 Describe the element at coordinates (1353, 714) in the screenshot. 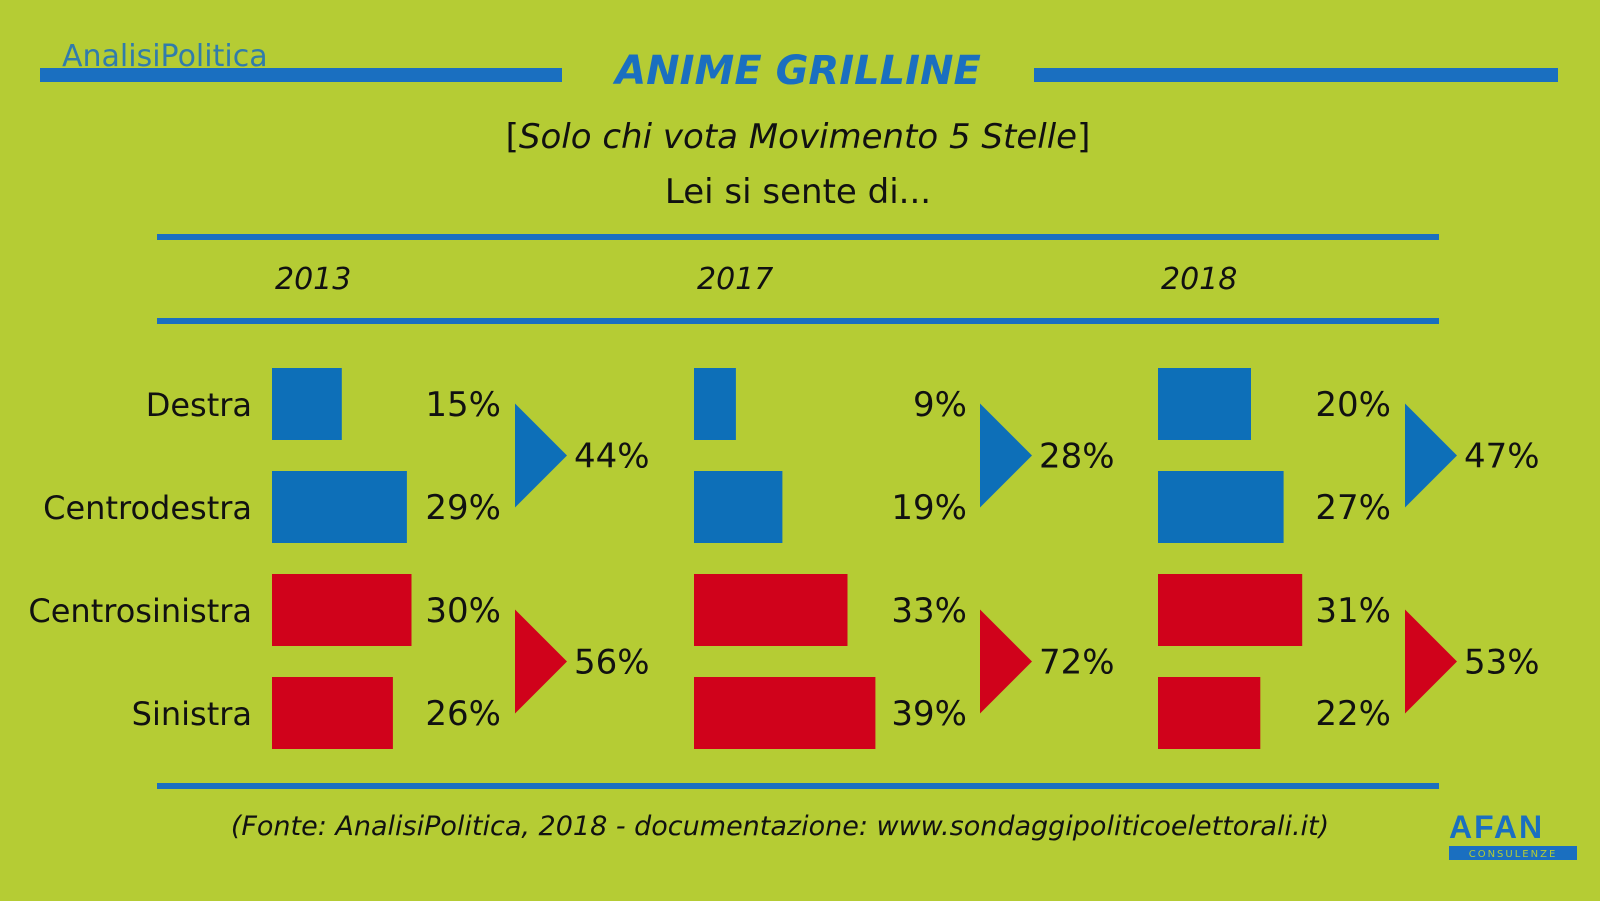

I see `value-label-2018-sinistra: 22%` at that location.